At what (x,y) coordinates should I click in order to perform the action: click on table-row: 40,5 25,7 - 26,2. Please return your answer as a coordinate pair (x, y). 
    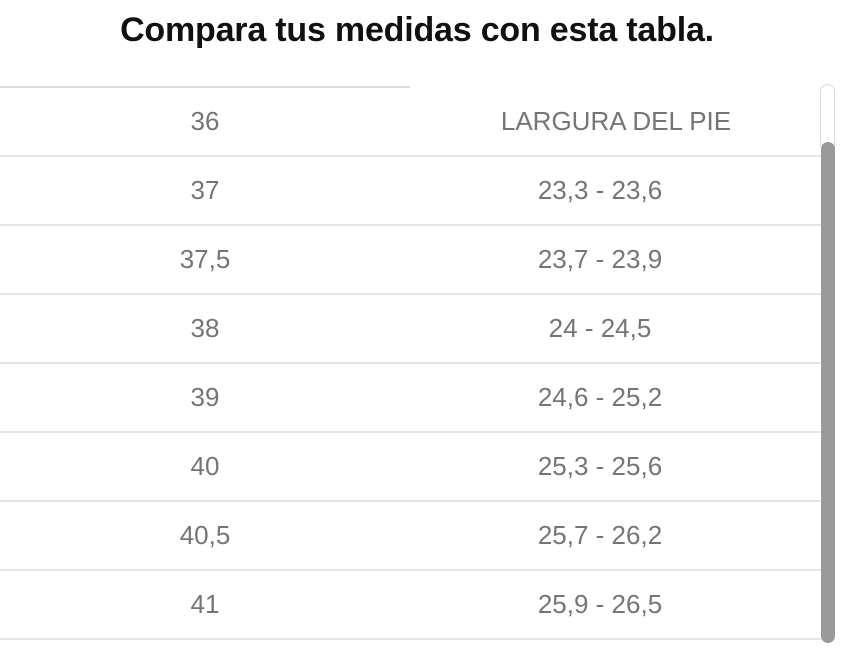
    Looking at the image, I should click on (411, 536).